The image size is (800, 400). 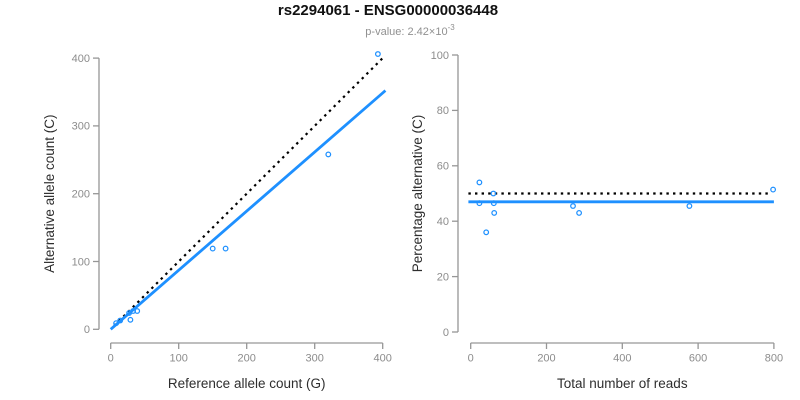 I want to click on x-tick-label: 800, so click(x=774, y=359).